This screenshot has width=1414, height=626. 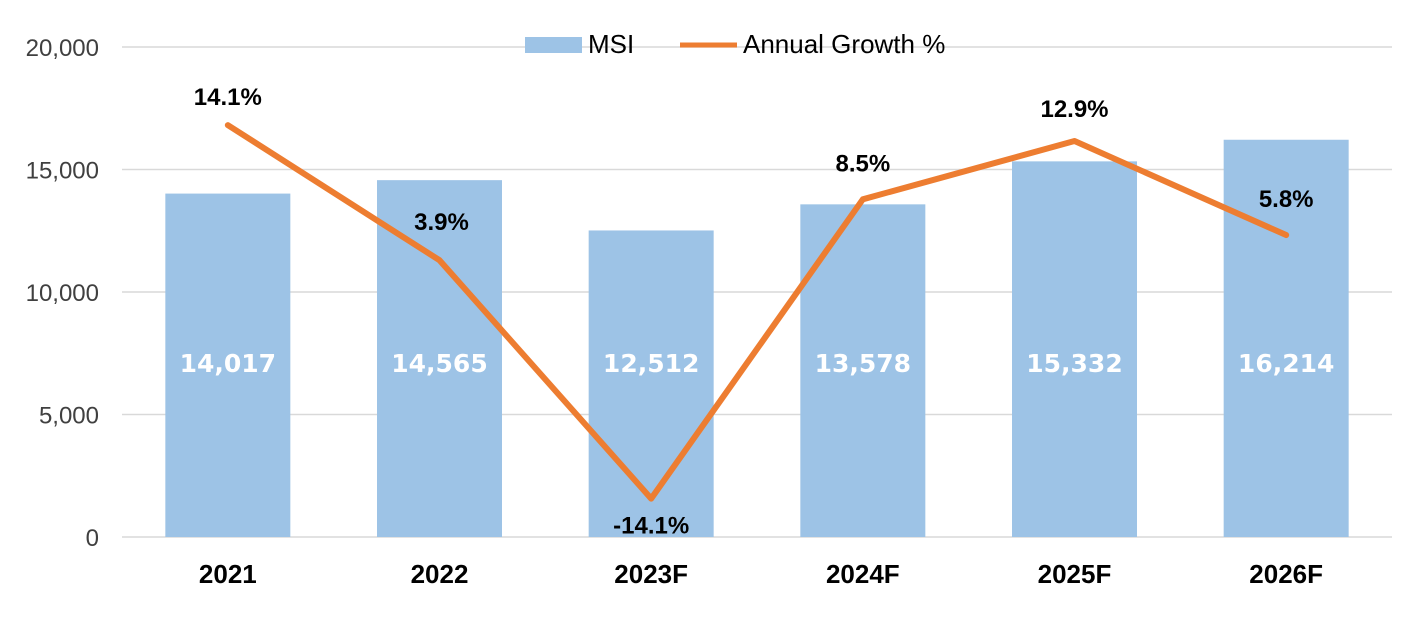 I want to click on bar-value-label: 15,332, so click(x=1074, y=363).